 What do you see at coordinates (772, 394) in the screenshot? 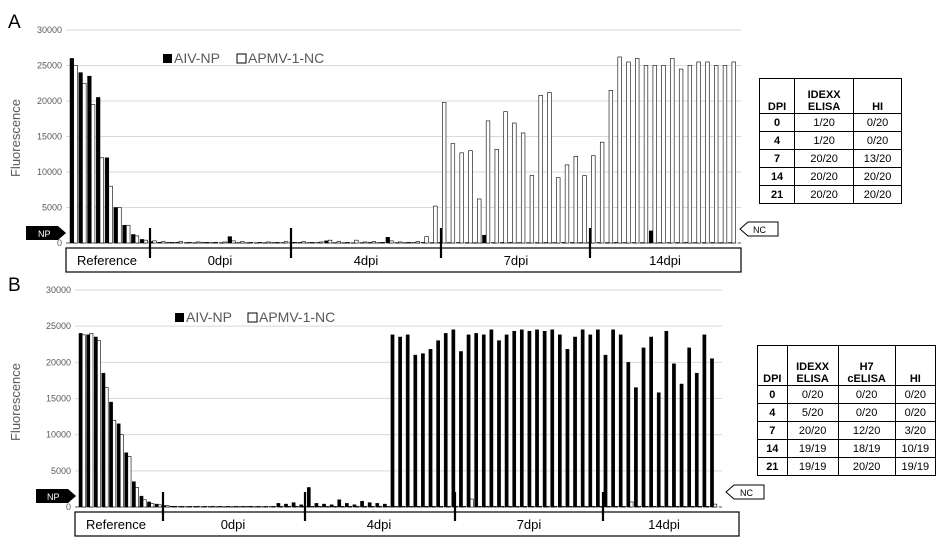
I see `table-cell: 0` at bounding box center [772, 394].